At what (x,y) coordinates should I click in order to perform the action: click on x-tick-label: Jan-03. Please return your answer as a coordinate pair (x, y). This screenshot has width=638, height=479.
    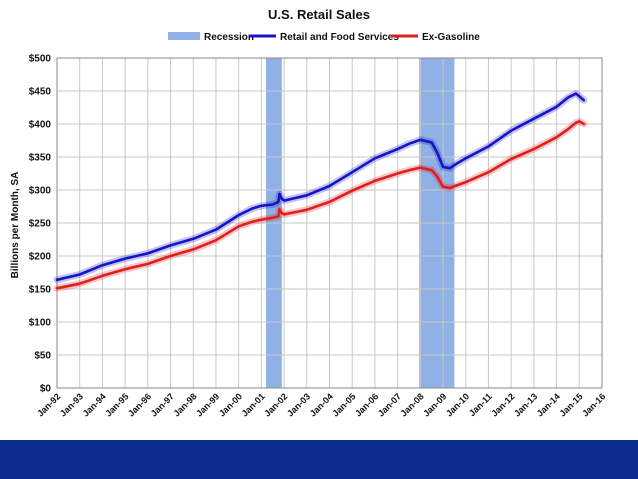
    Looking at the image, I should click on (298, 404).